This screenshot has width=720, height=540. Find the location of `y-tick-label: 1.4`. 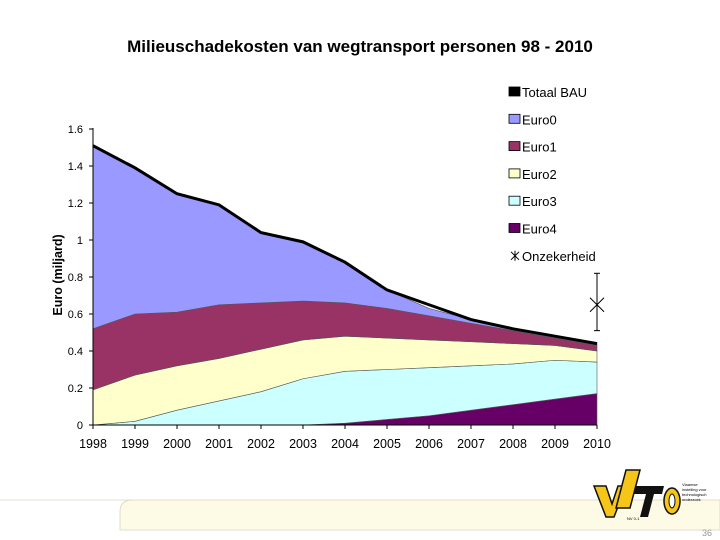

y-tick-label: 1.4 is located at coordinates (75, 167).